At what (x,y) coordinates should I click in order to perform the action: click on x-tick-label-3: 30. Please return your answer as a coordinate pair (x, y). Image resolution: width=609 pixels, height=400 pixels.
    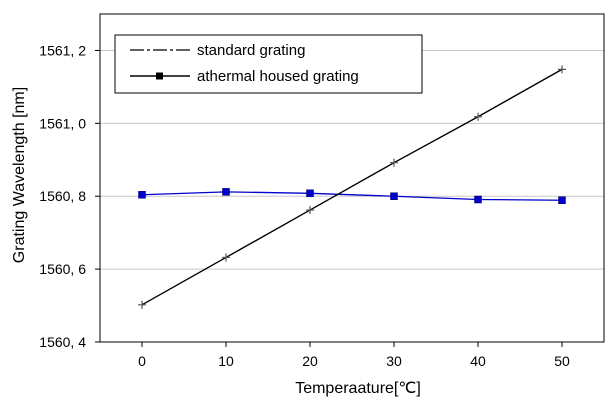
    Looking at the image, I should click on (394, 361).